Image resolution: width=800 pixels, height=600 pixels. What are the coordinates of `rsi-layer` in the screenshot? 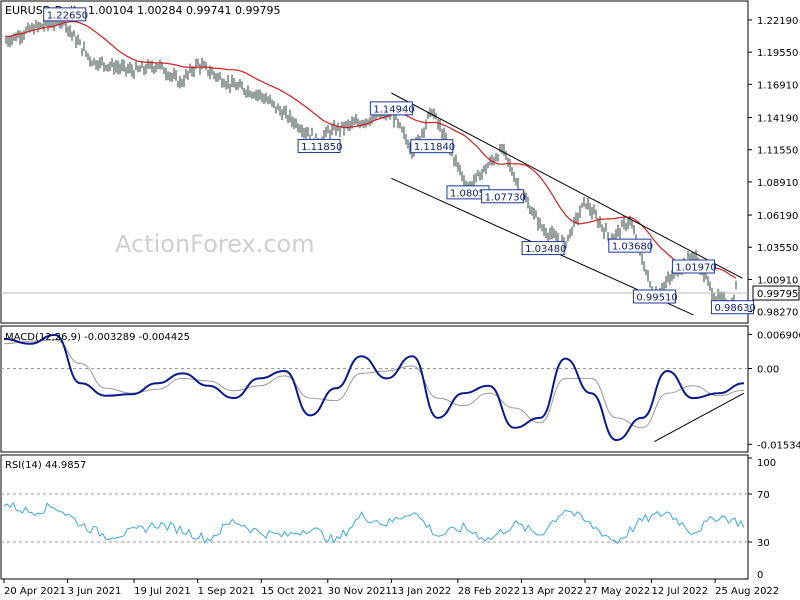 It's located at (374, 519).